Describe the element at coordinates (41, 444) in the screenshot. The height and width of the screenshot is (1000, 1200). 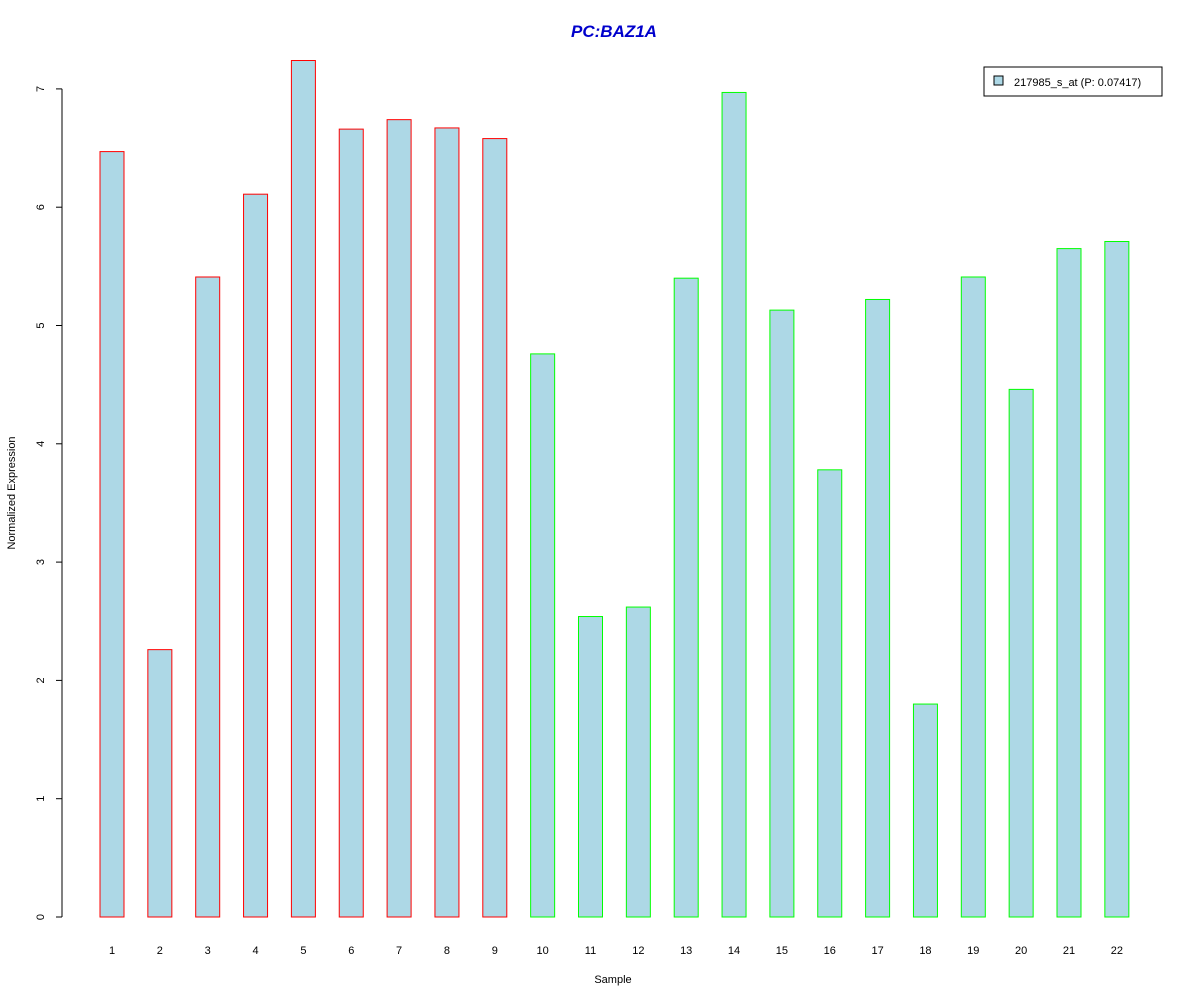
I see `y-tick-label: 4` at that location.